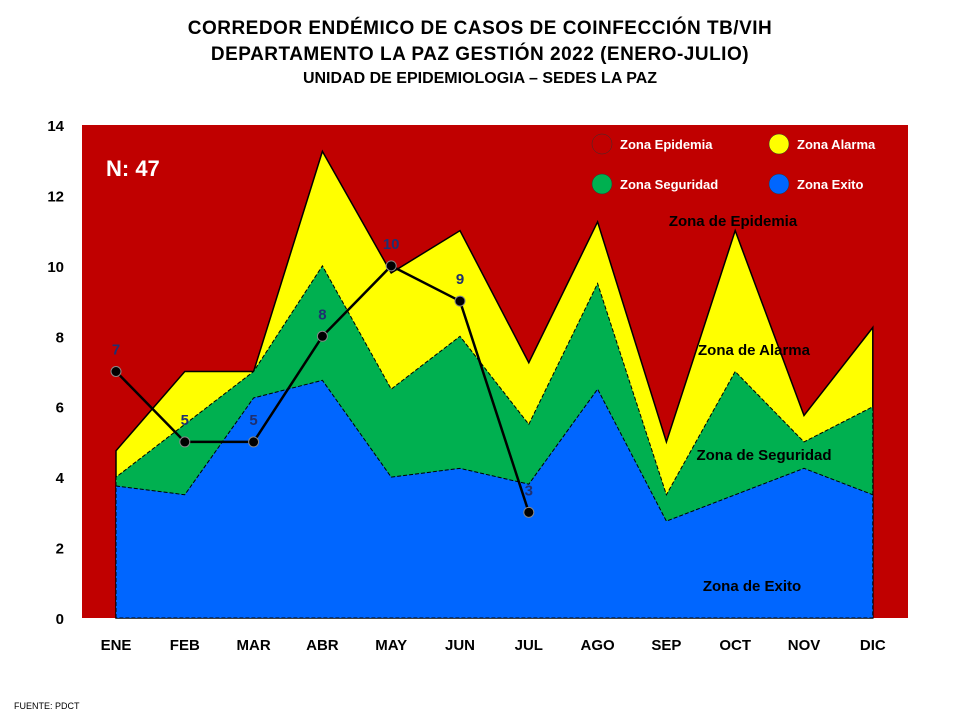 Image resolution: width=960 pixels, height=720 pixels. Describe the element at coordinates (55, 126) in the screenshot. I see `y-tick-label: 14` at that location.